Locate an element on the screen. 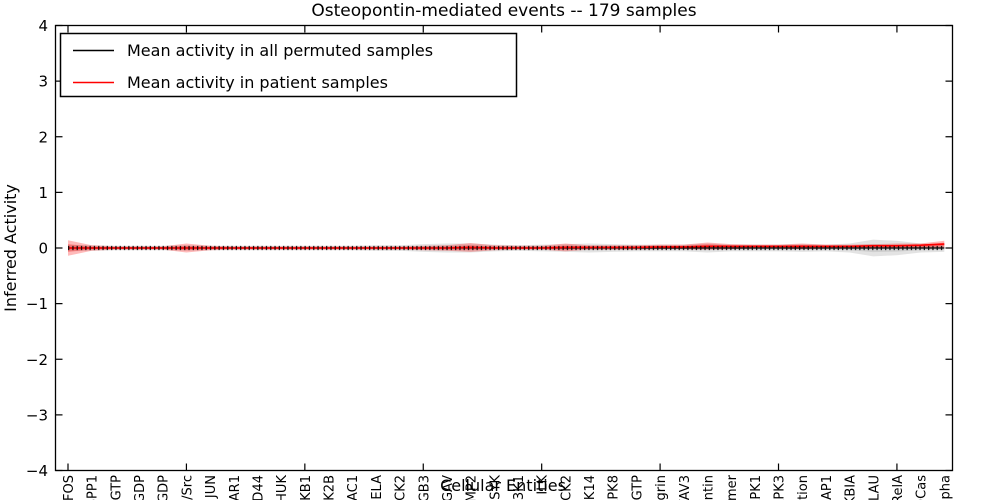 The width and height of the screenshot is (1000, 500). x-category-label: MMP2 is located at coordinates (472, 487).